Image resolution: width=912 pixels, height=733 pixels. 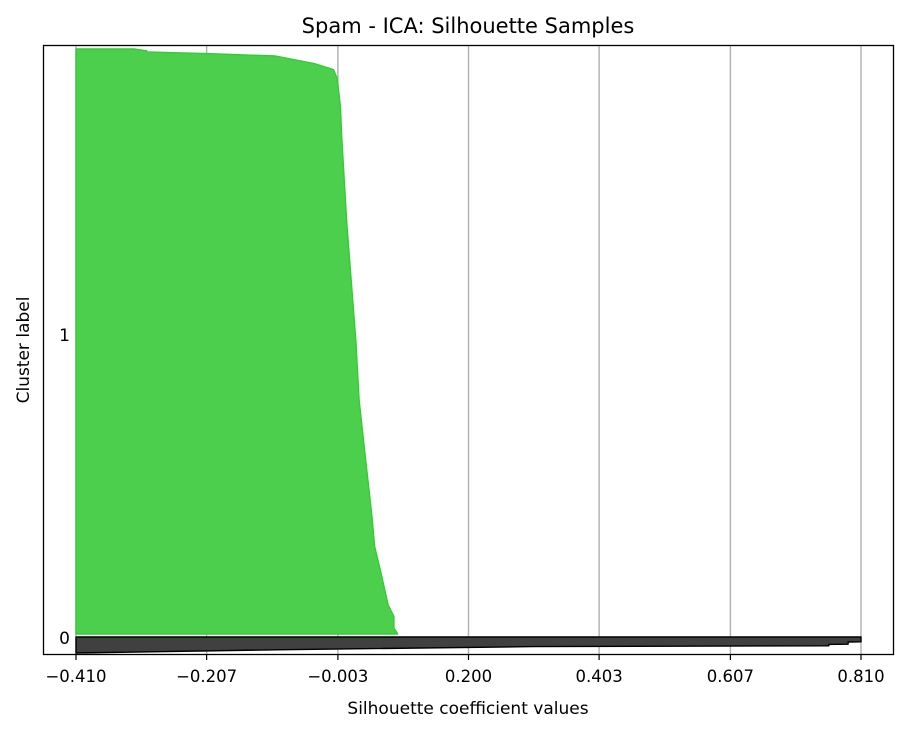 I want to click on cluster-label-1: 1, so click(x=64, y=336).